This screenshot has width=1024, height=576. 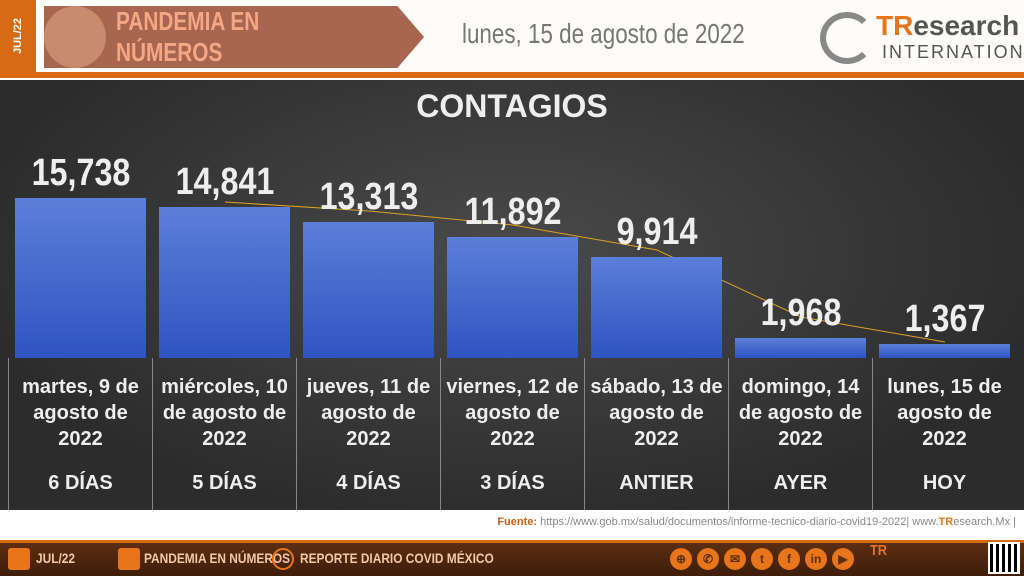 What do you see at coordinates (129, 559) in the screenshot?
I see `map-pin-icon` at bounding box center [129, 559].